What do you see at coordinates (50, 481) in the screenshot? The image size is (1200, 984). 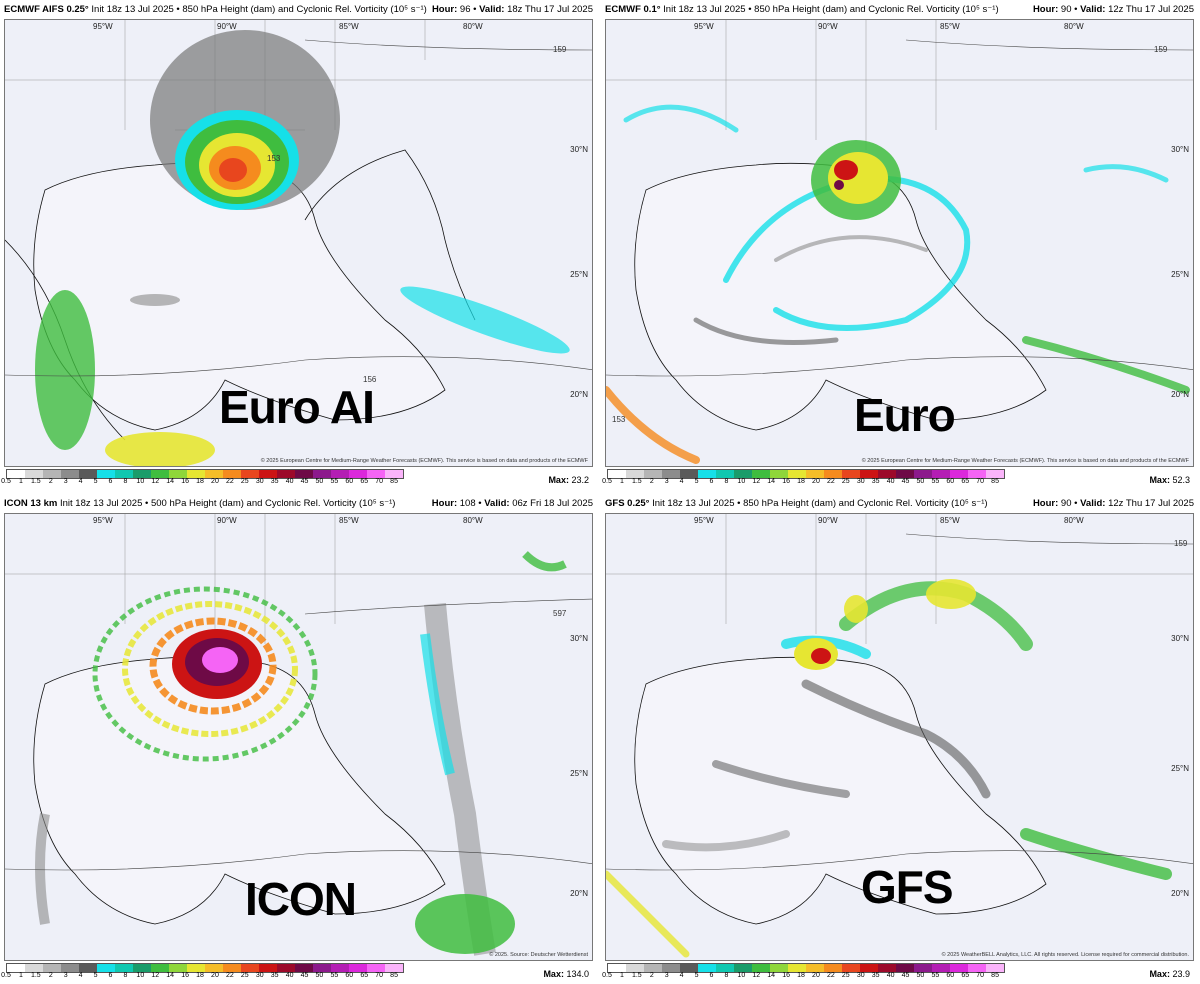 I see `colorbar-tick-label: 2` at bounding box center [50, 481].